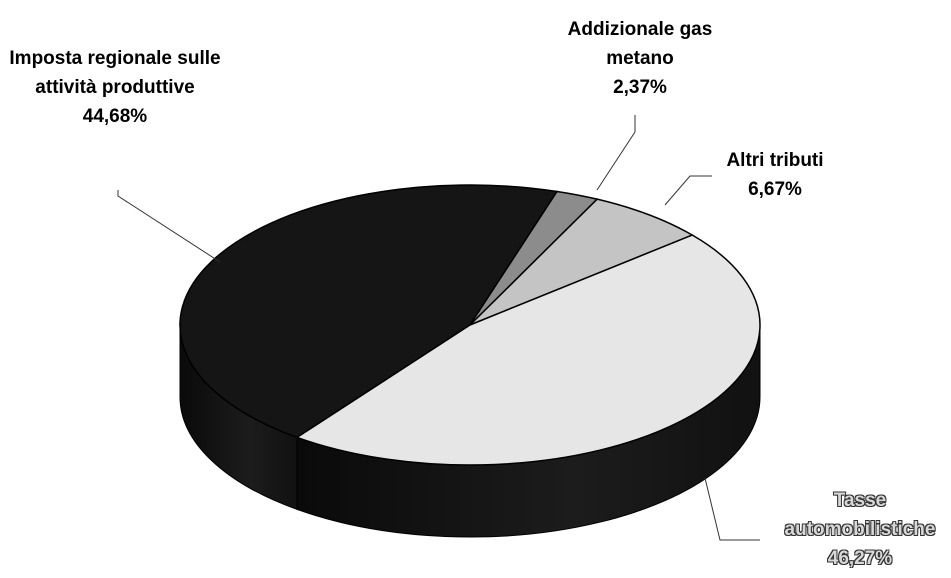 The height and width of the screenshot is (578, 951). What do you see at coordinates (640, 87) in the screenshot?
I see `value-label: 2,37%` at bounding box center [640, 87].